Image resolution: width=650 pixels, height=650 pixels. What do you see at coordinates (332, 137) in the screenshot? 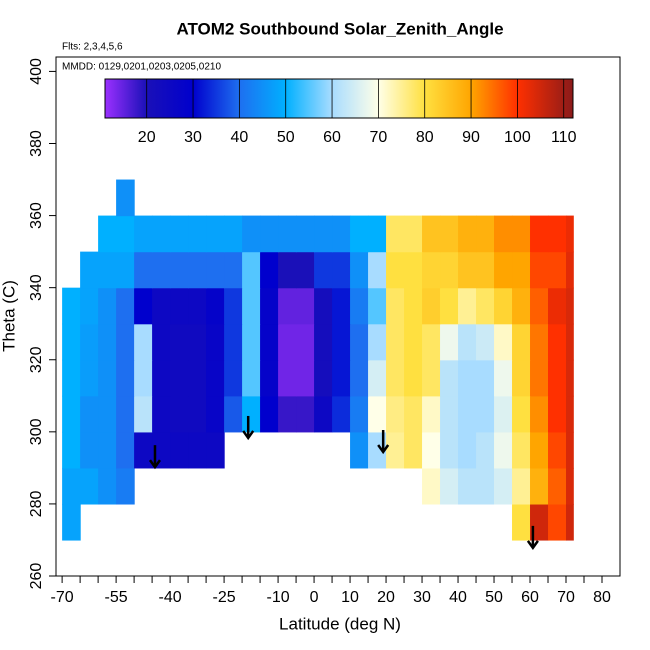
I see `colorbar-tick-label: 60` at bounding box center [332, 137].